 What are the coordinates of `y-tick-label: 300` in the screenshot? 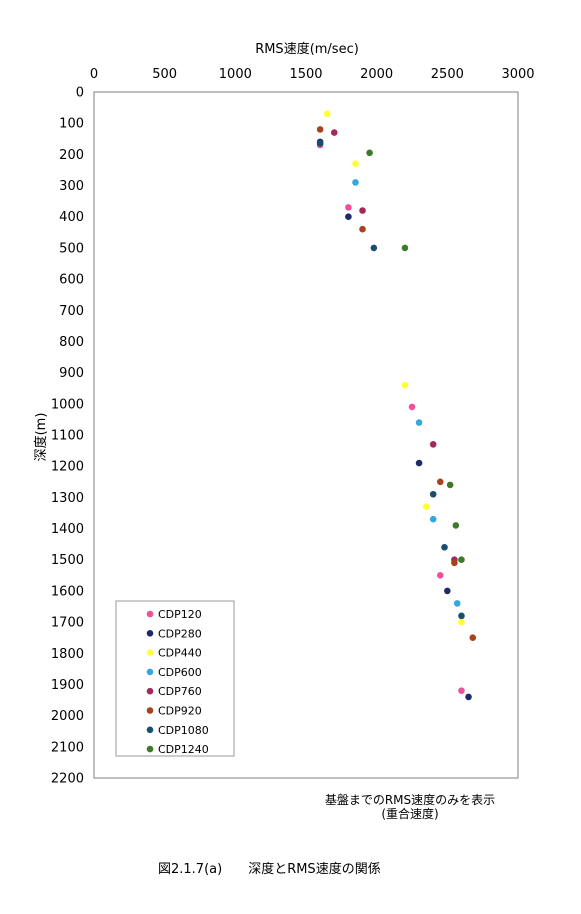 It's located at (71, 186).